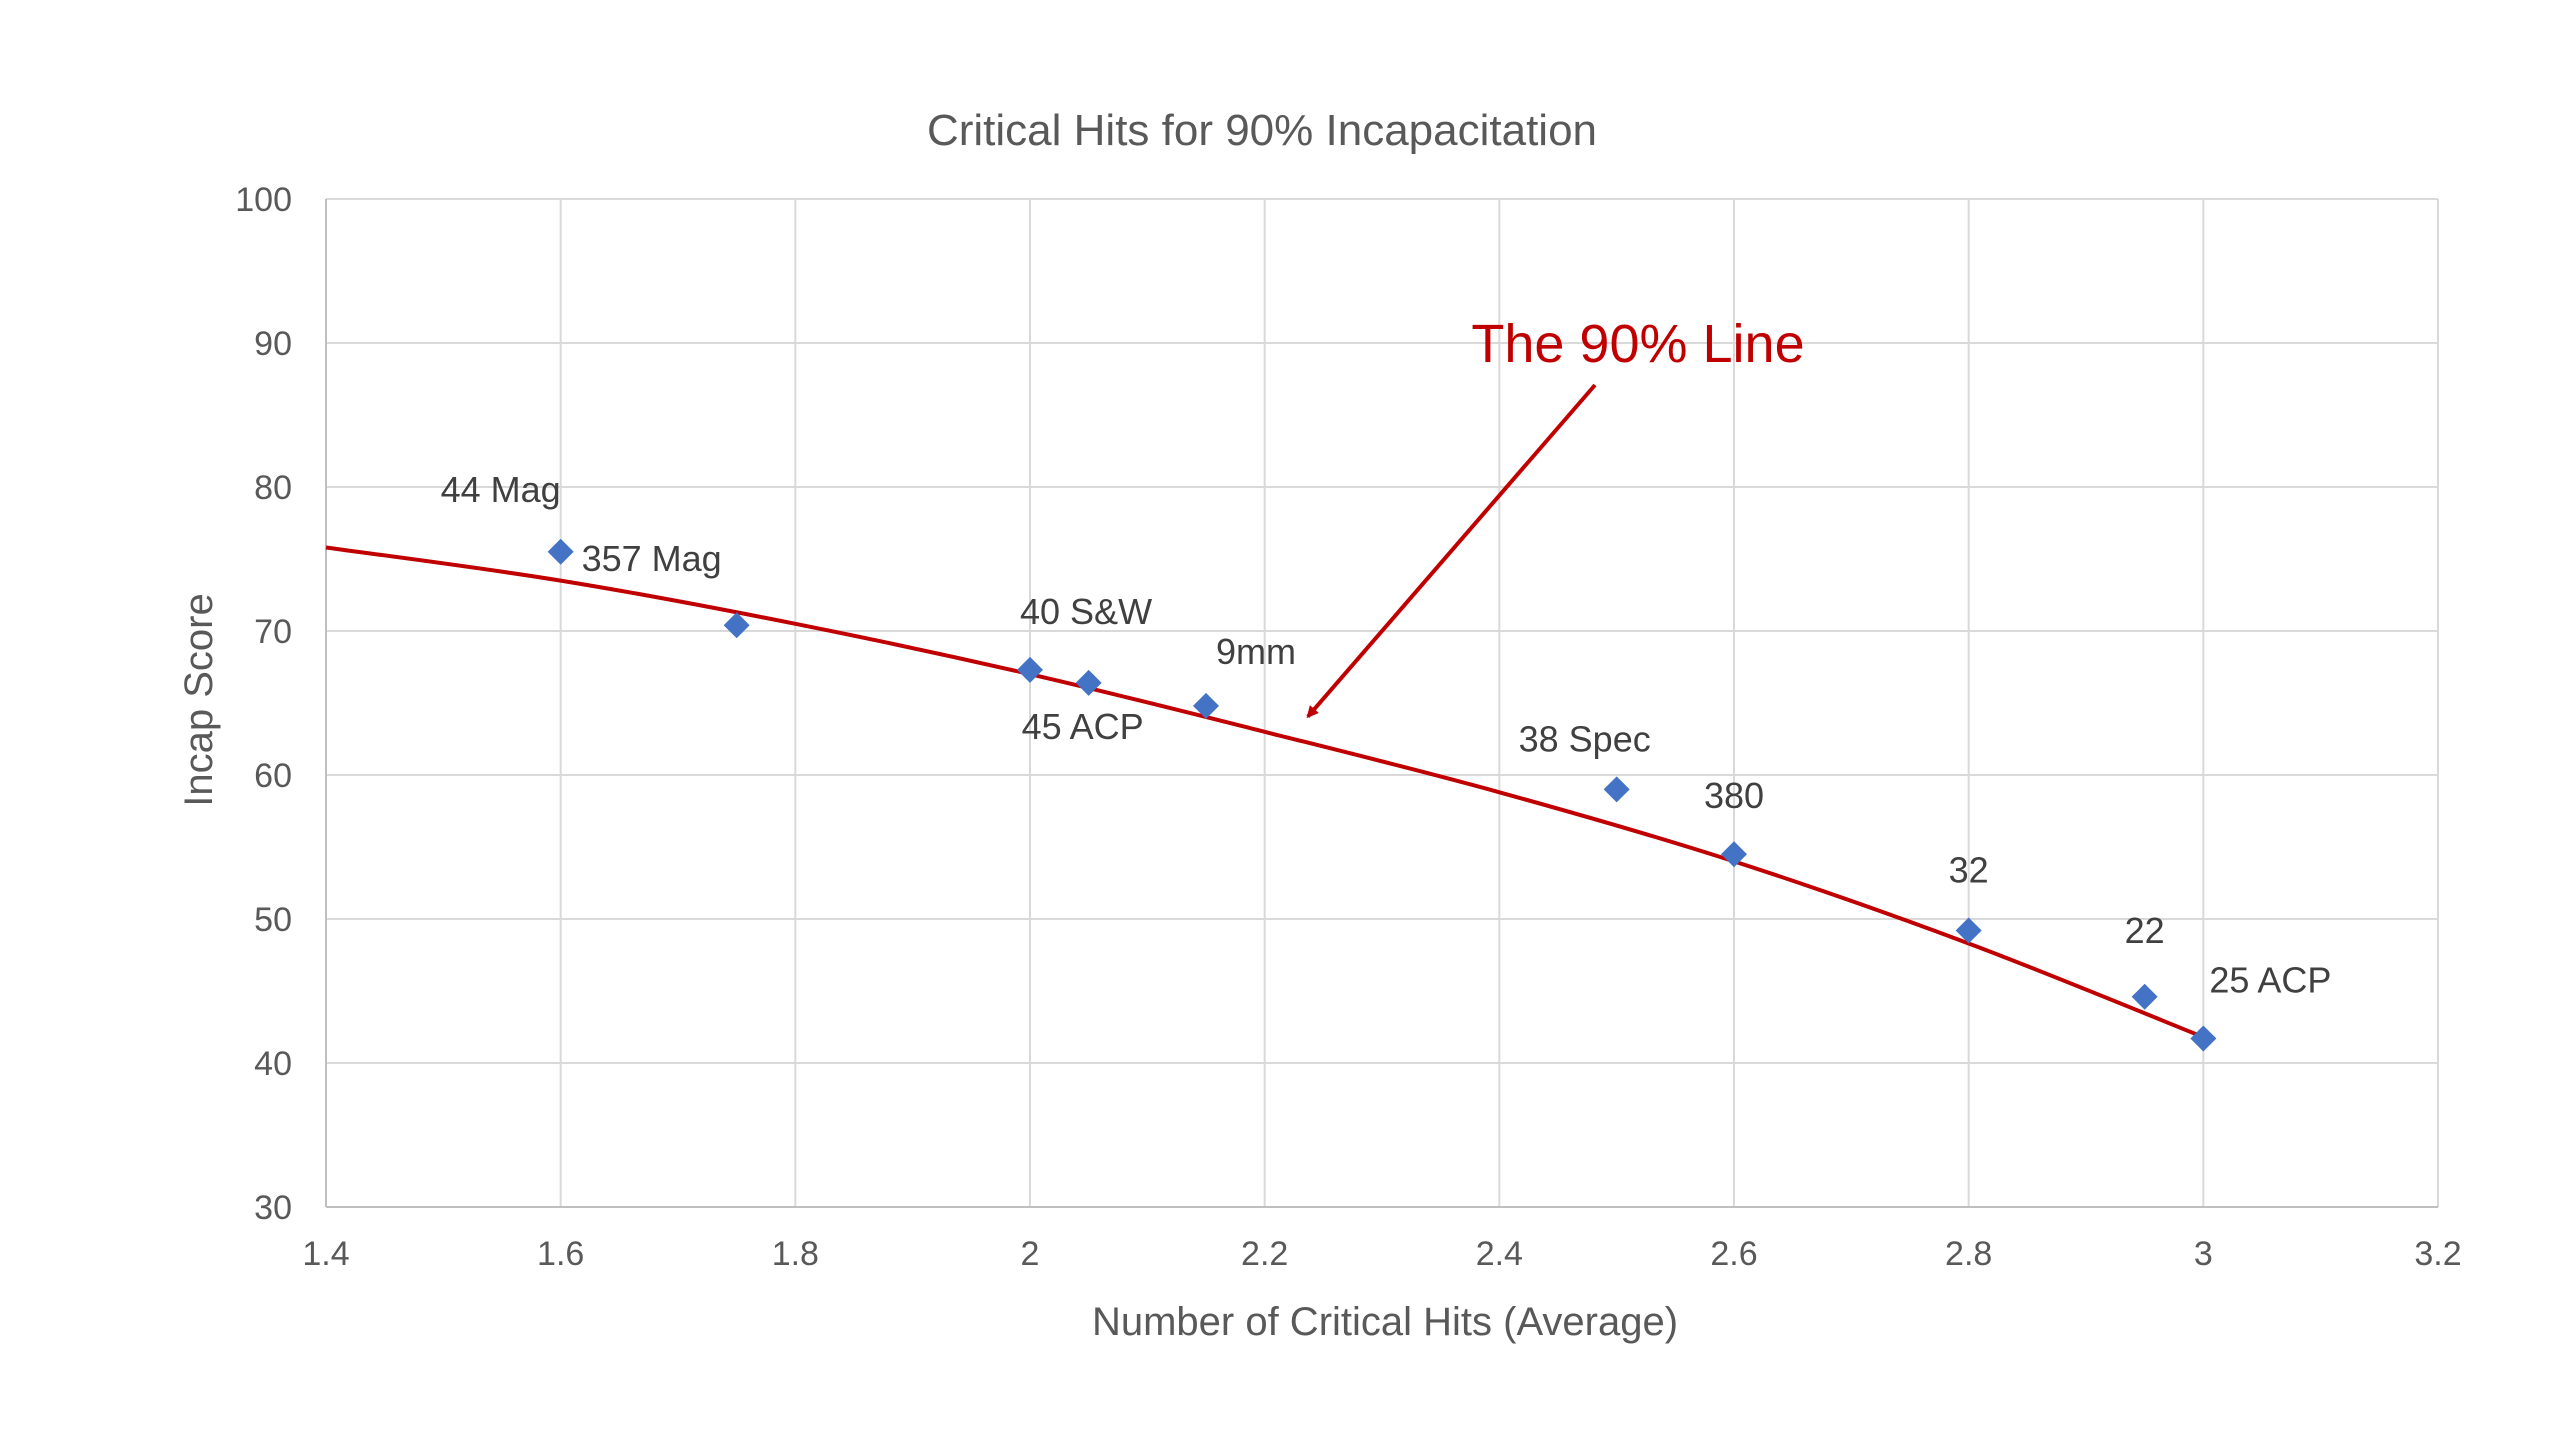 The image size is (2560, 1445). Describe the element at coordinates (560, 1254) in the screenshot. I see `x-tick-label: 1.6` at that location.